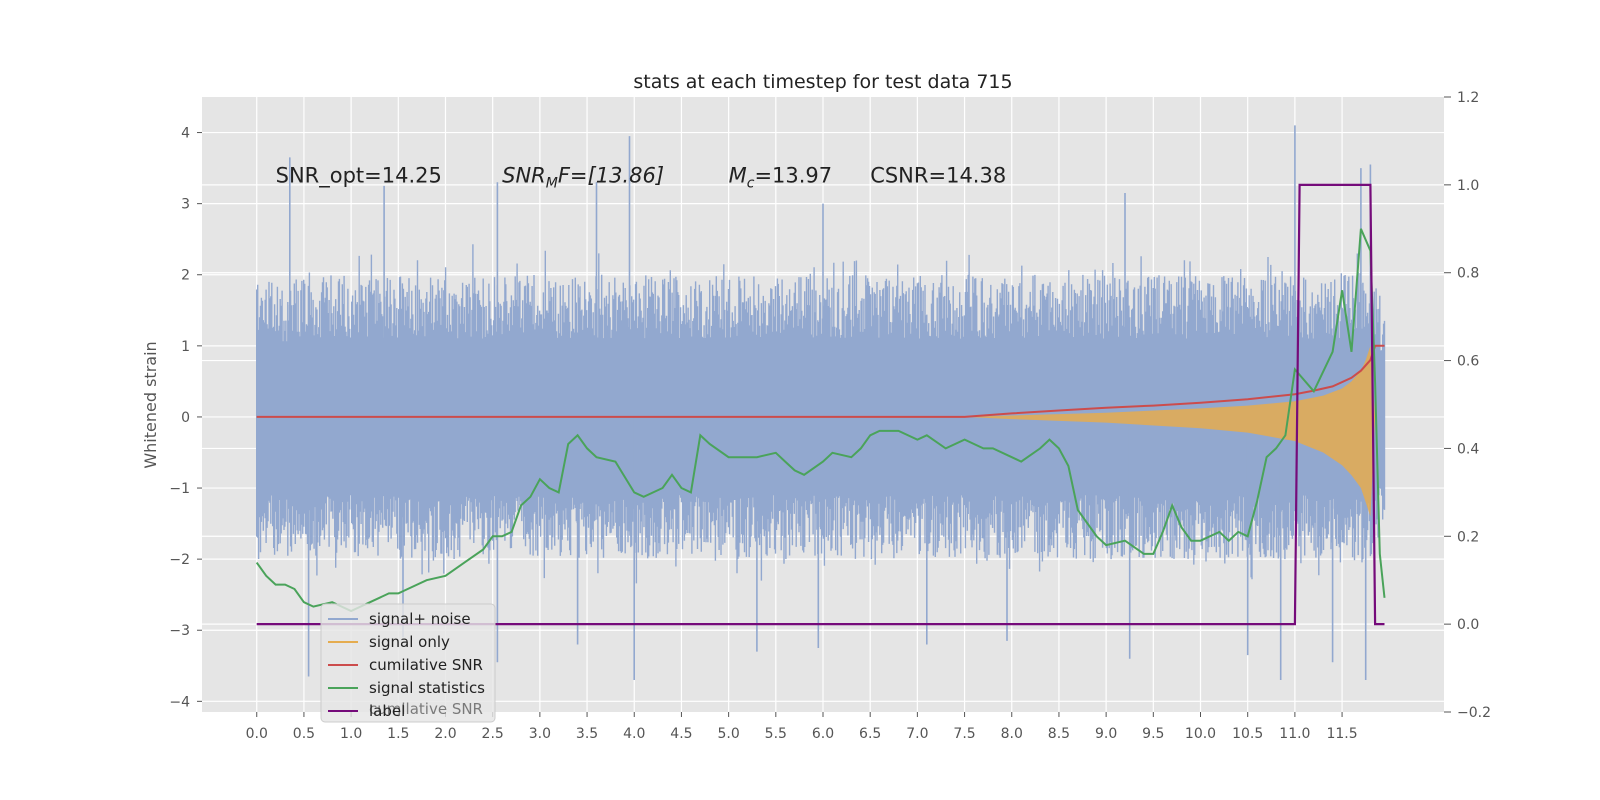 The image size is (1600, 800). I want to click on signal-only-area, so click(1170, 431).